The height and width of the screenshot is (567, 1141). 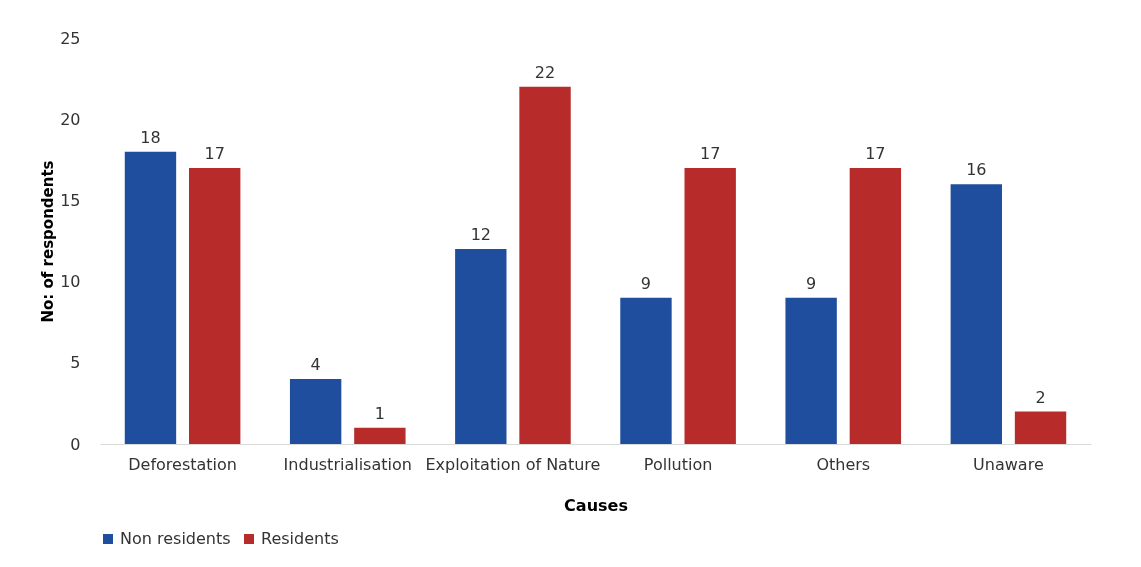 What do you see at coordinates (678, 464) in the screenshot?
I see `x-tick-label: Pollution` at bounding box center [678, 464].